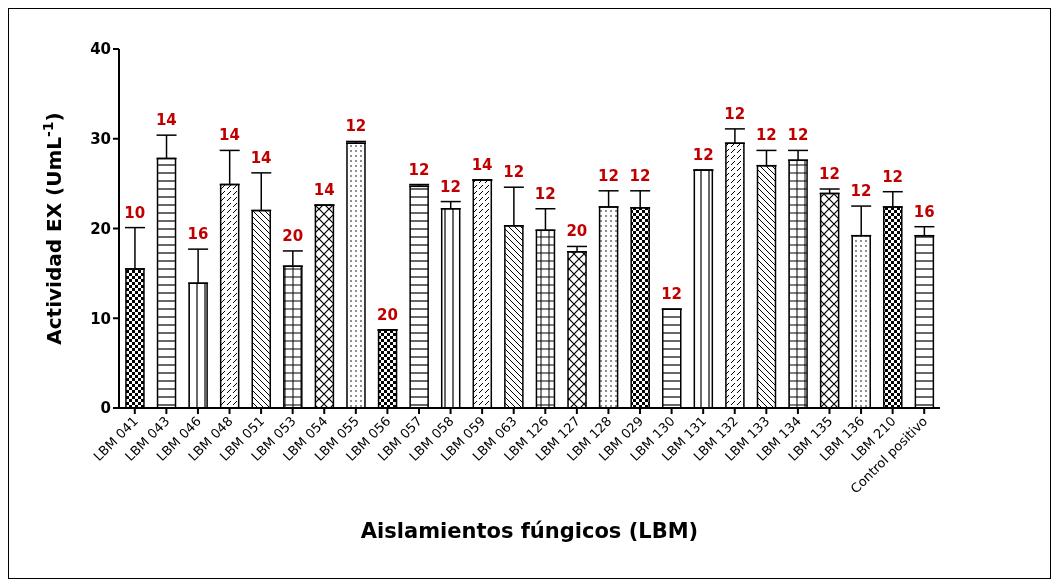 The width and height of the screenshot is (1059, 587). I want to click on annotation: 10, so click(135, 212).